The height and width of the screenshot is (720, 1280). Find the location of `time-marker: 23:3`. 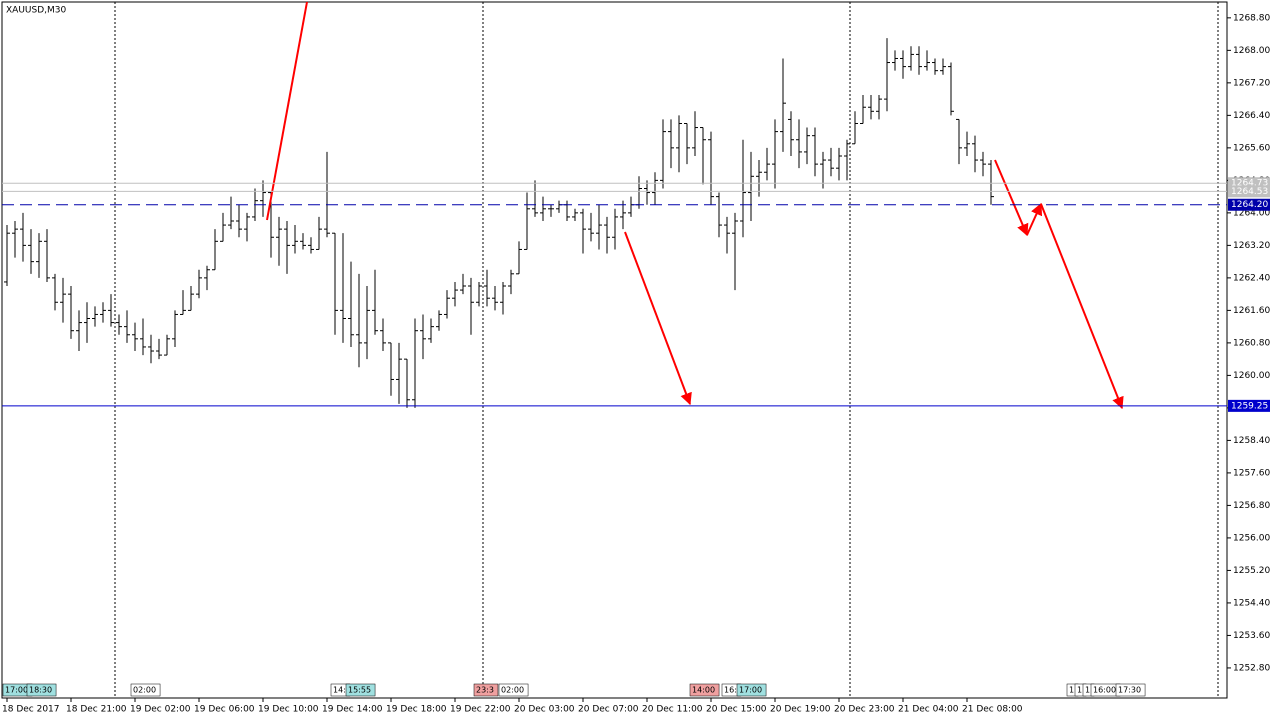

time-marker: 23:3 is located at coordinates (485, 690).